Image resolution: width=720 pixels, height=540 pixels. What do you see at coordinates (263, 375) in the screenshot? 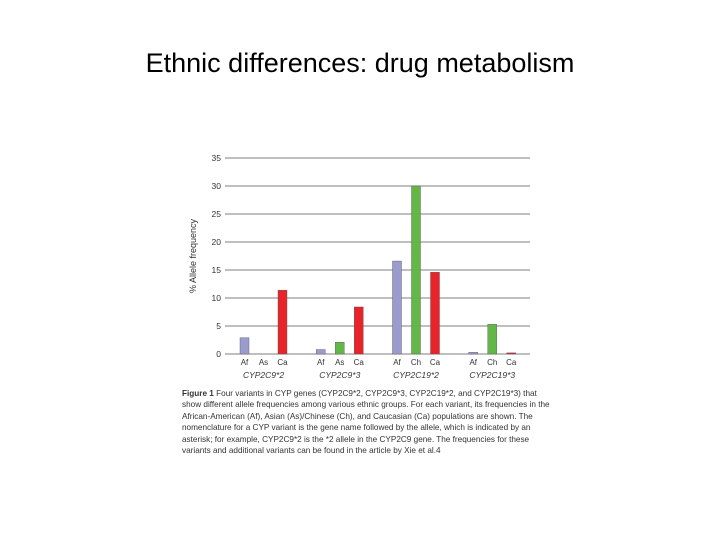
I see `group-label: CYP2C9*2` at bounding box center [263, 375].